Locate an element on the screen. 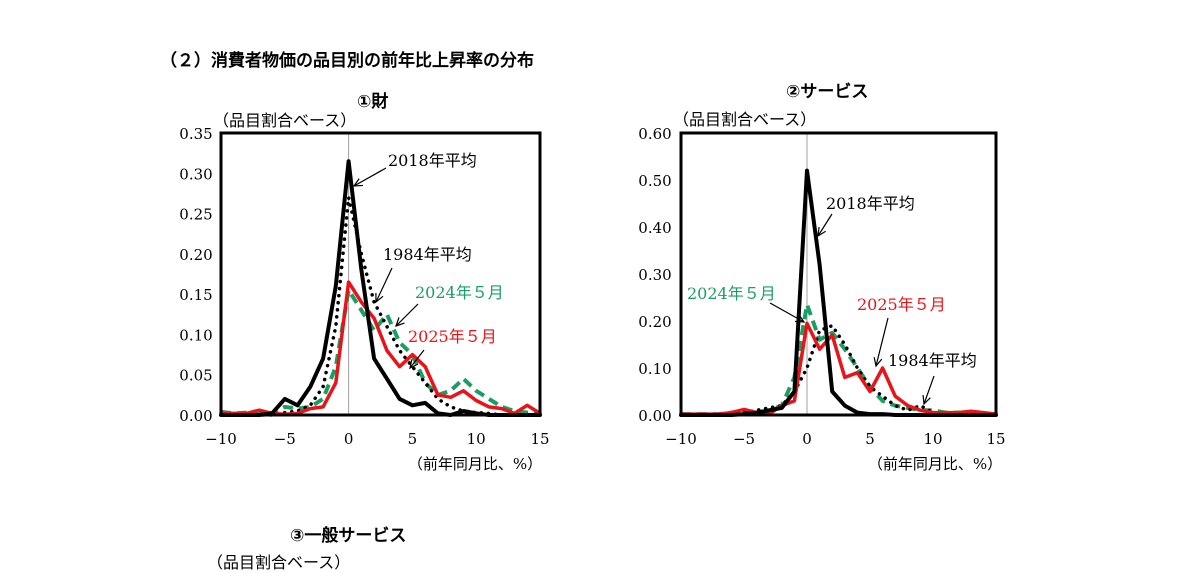  chart-title-general-services: ③一般サービス is located at coordinates (348, 536).